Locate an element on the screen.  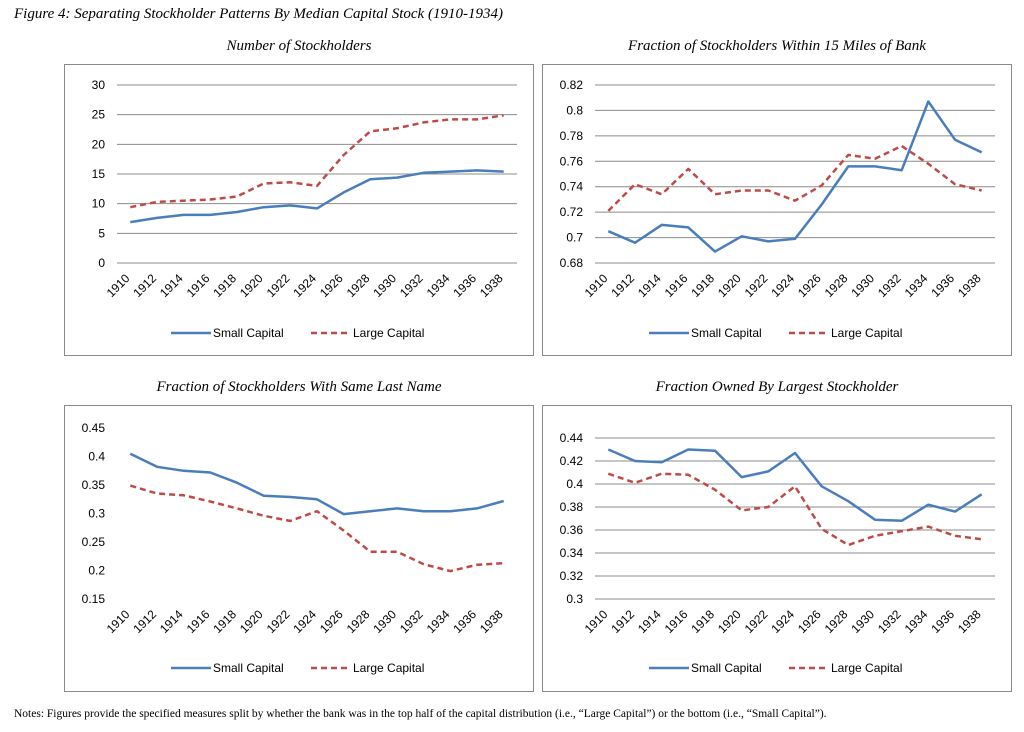
y-tick-label: 0.8 is located at coordinates (574, 110).